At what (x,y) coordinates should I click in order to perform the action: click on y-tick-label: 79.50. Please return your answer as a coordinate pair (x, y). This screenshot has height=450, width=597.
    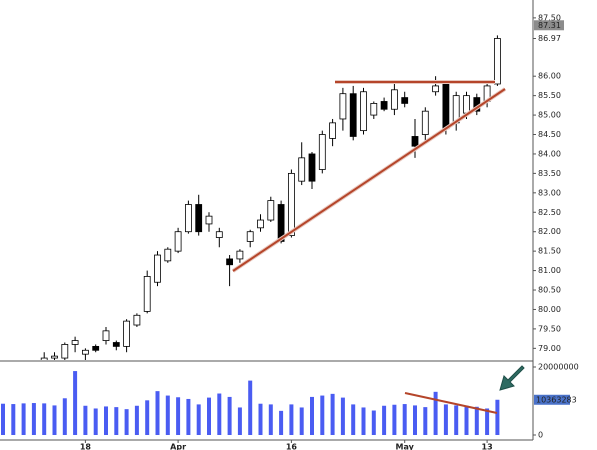
    Looking at the image, I should click on (549, 328).